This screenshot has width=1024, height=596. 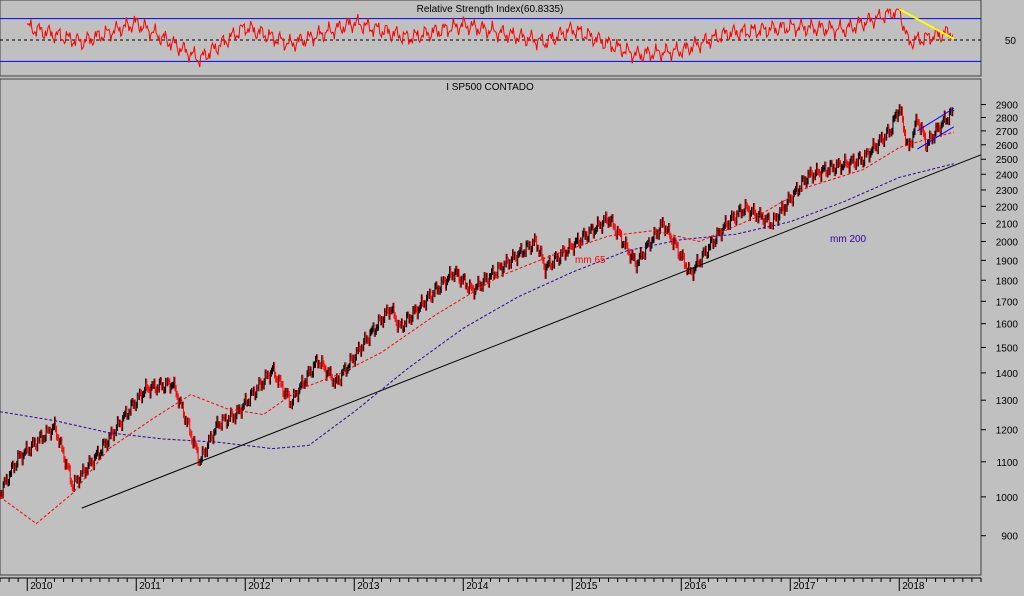 I want to click on year-label: 2015, so click(x=586, y=586).